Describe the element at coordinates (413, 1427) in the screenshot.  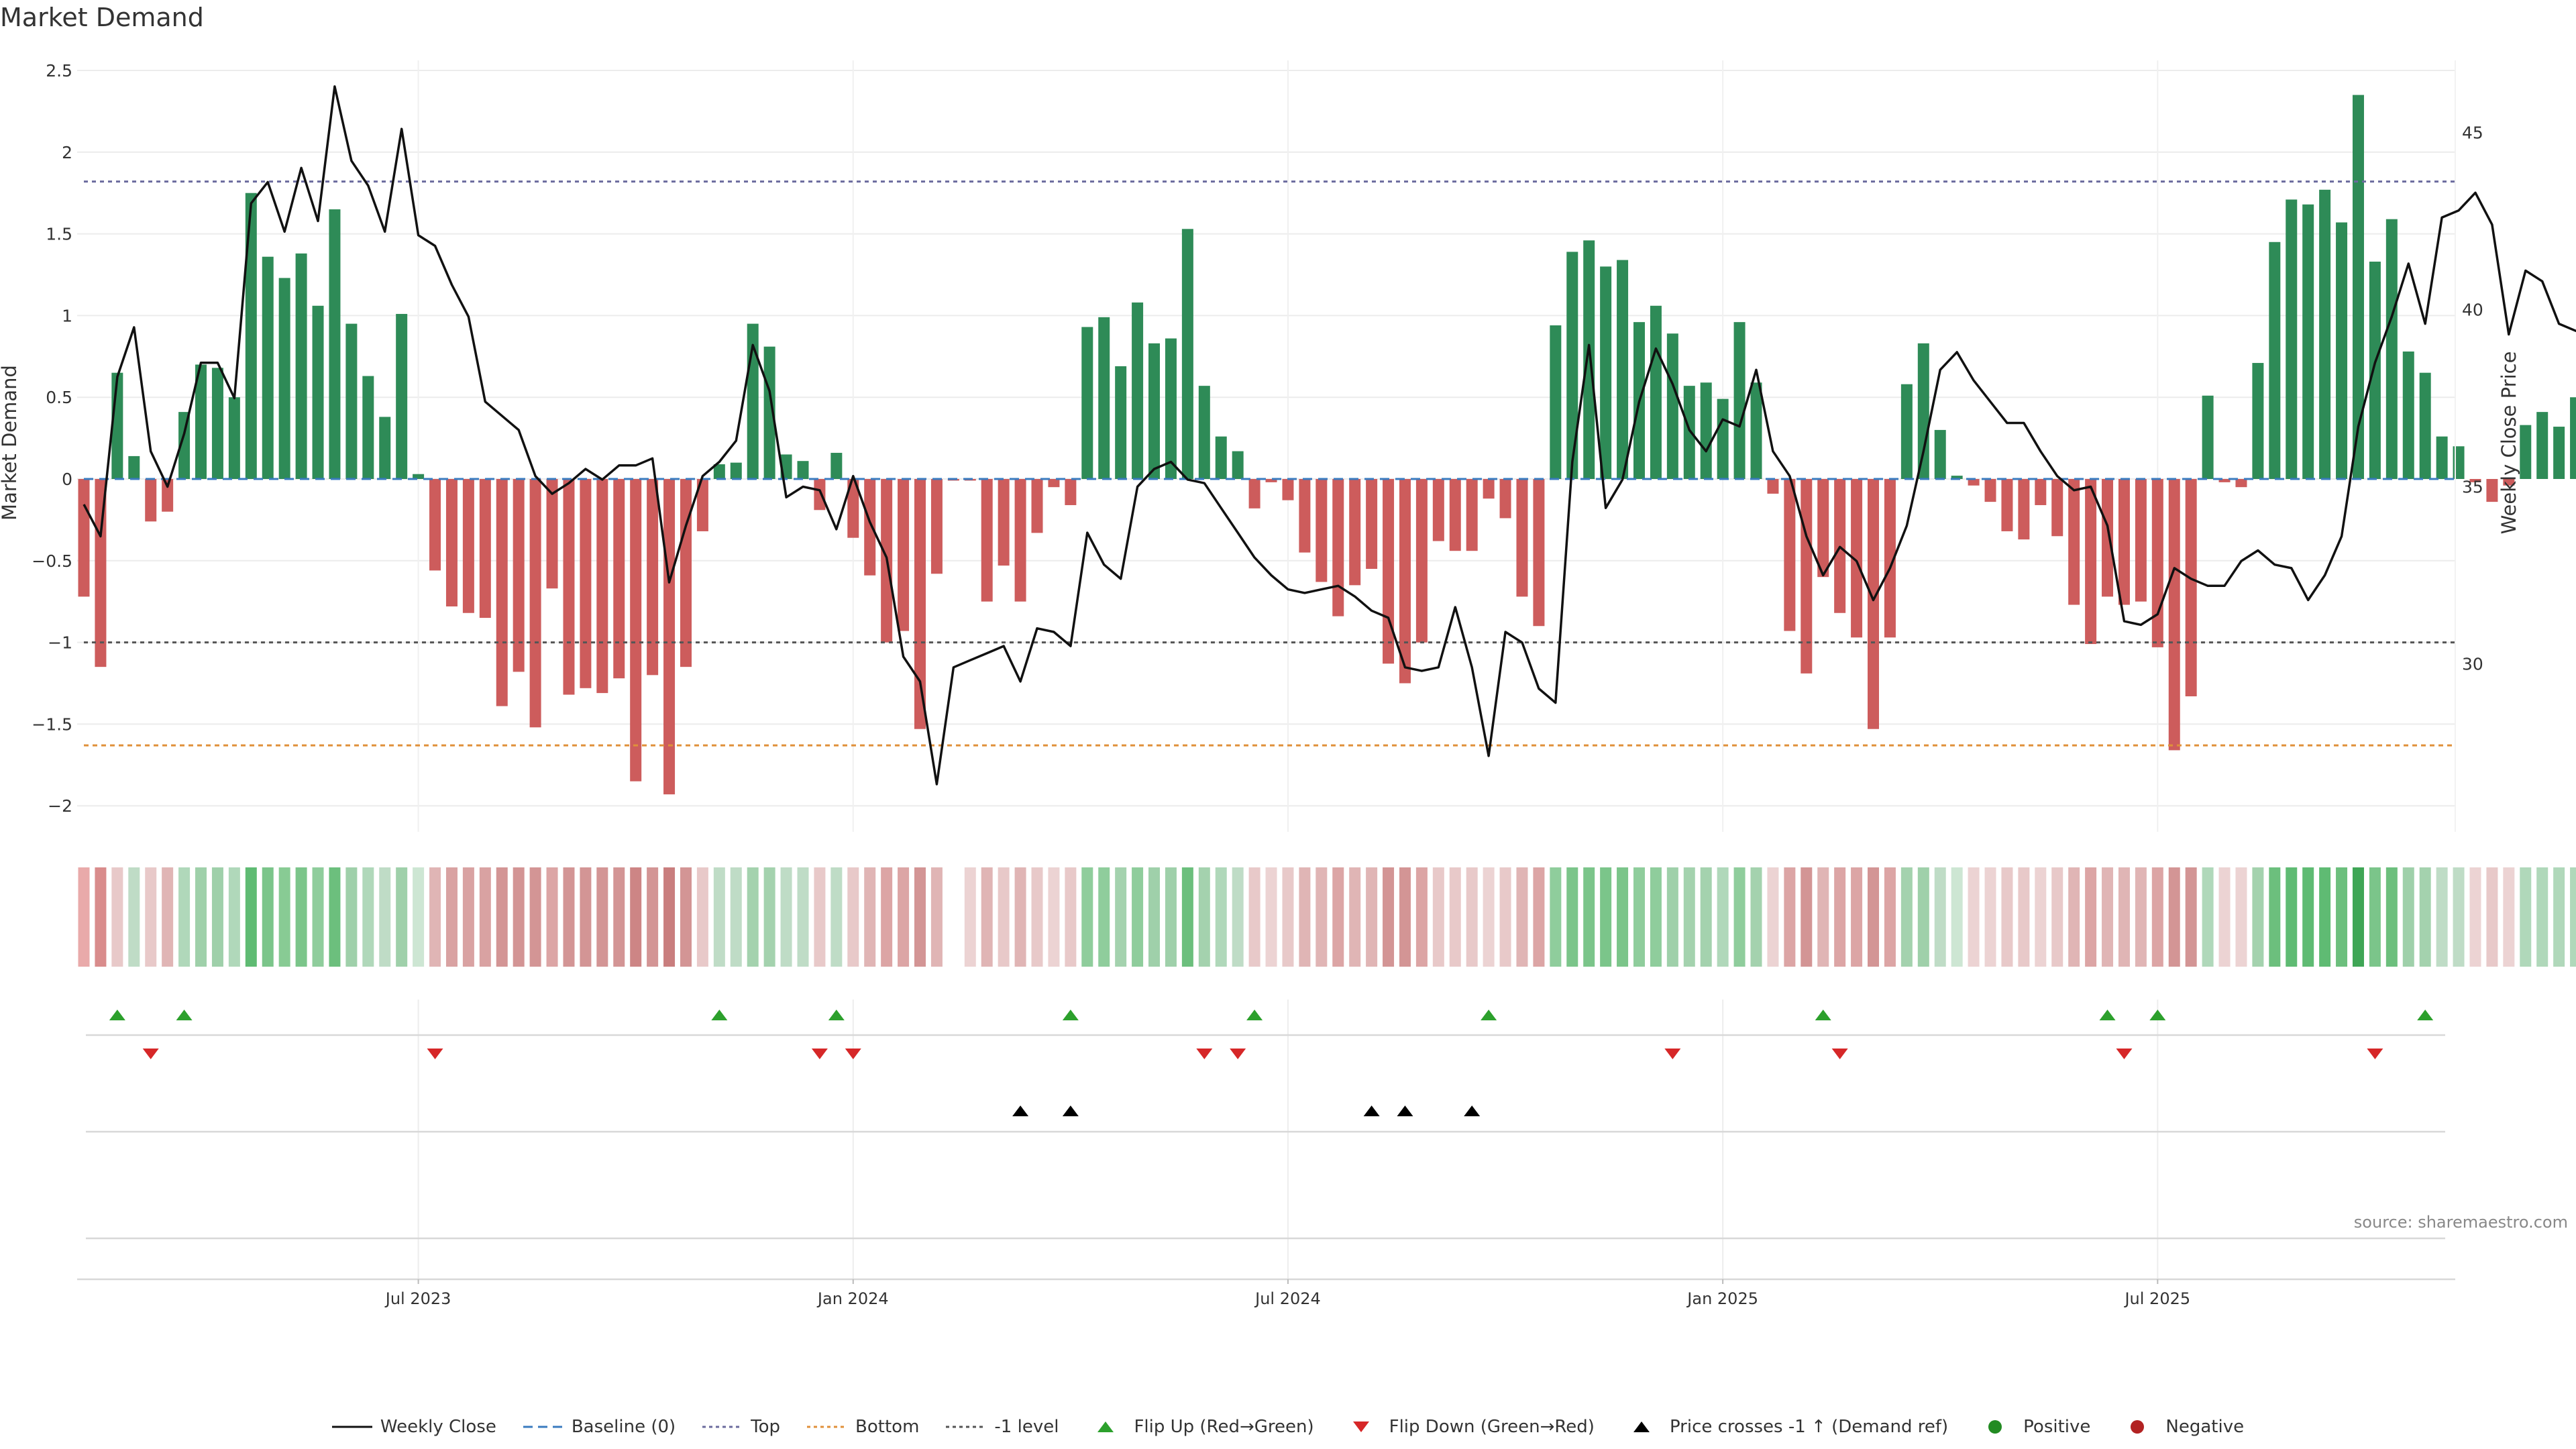
I see `legend-item-line-close: Weekly Close` at that location.